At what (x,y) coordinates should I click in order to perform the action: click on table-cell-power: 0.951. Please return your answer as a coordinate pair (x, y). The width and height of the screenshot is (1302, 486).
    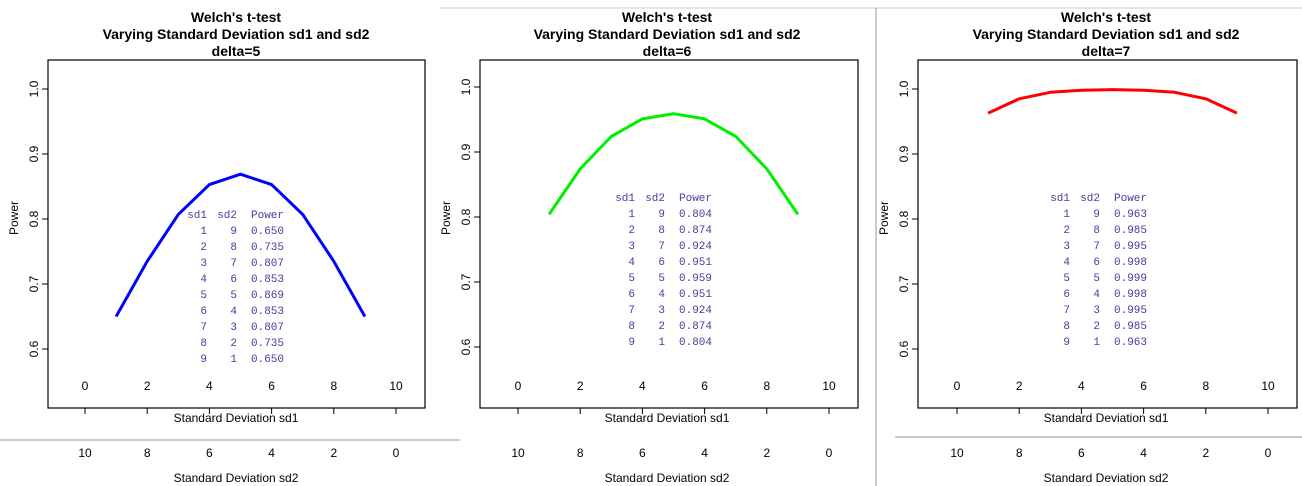
    Looking at the image, I should click on (695, 263).